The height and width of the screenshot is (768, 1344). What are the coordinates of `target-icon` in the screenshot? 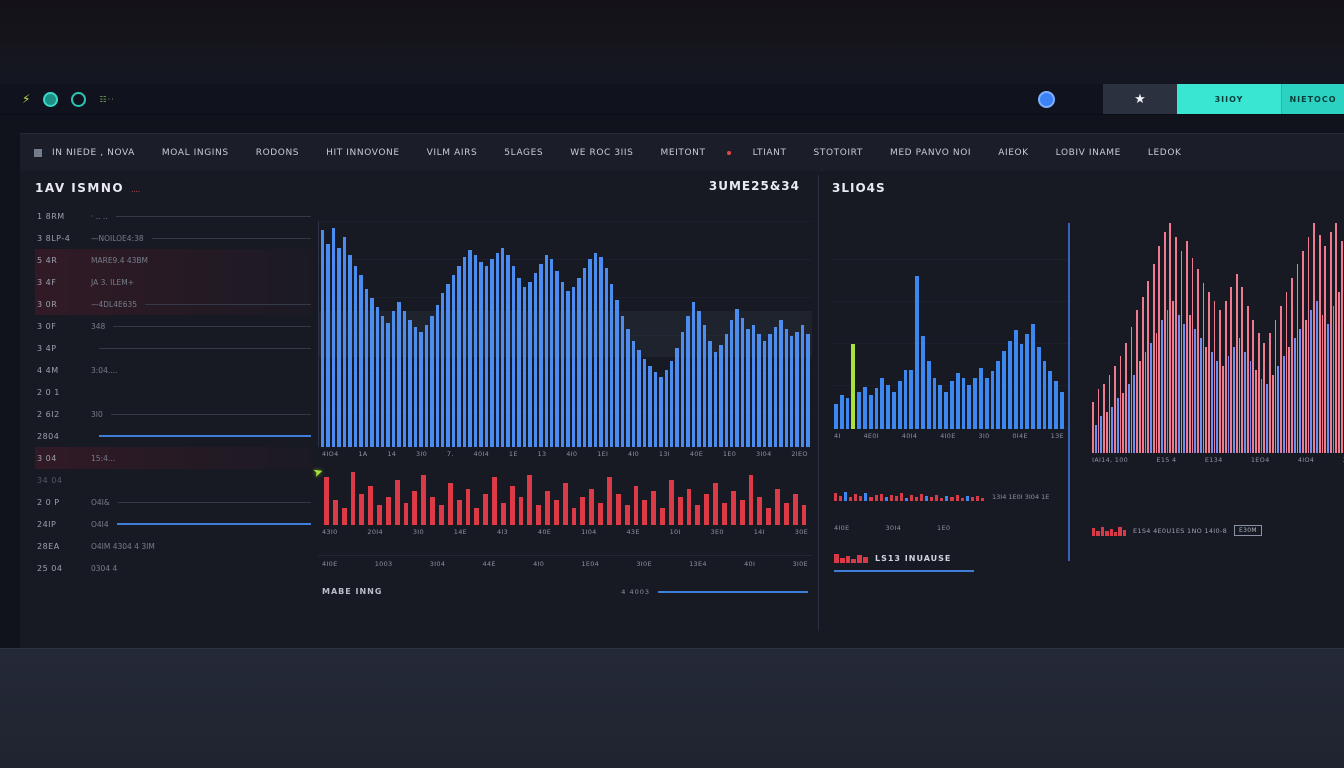 It's located at (79, 99).